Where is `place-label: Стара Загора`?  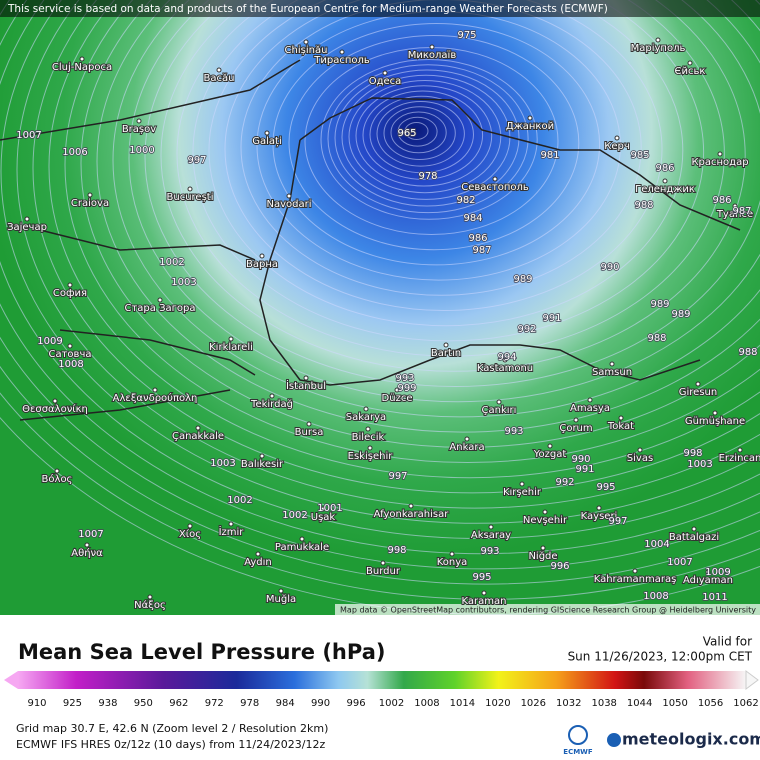 place-label: Стара Загора is located at coordinates (160, 308).